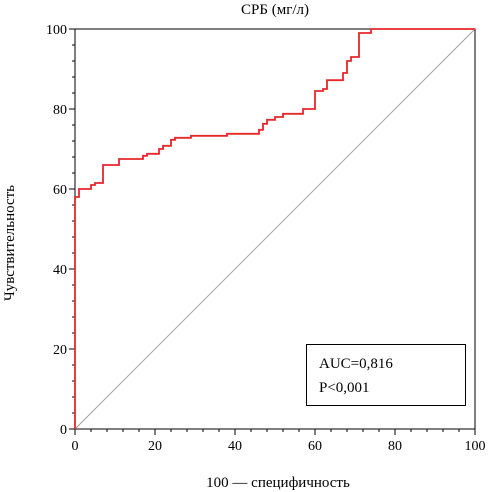 This screenshot has width=488, height=492. What do you see at coordinates (275, 10) in the screenshot?
I see `chart-title: СРБ (мг/л)` at bounding box center [275, 10].